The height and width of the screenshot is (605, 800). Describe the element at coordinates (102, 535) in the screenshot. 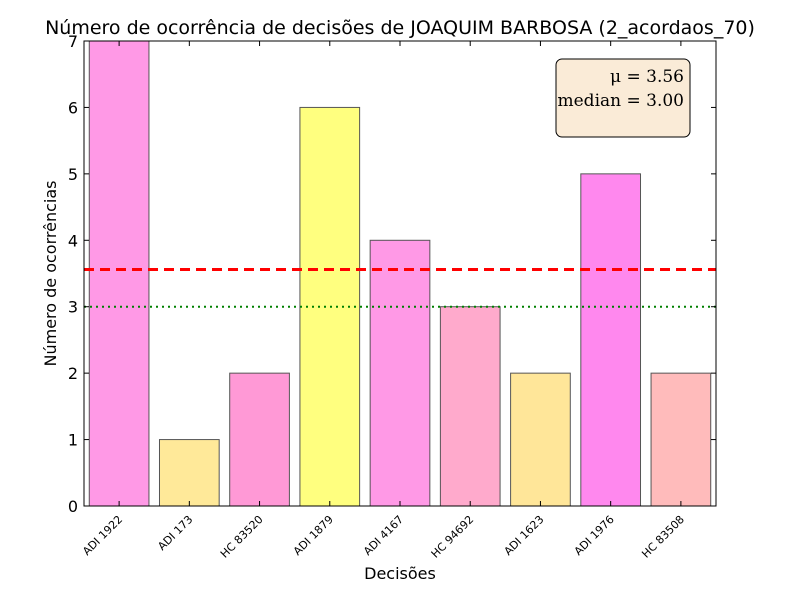

I see `x-tick-label-adi-1922: ADI 1922` at that location.